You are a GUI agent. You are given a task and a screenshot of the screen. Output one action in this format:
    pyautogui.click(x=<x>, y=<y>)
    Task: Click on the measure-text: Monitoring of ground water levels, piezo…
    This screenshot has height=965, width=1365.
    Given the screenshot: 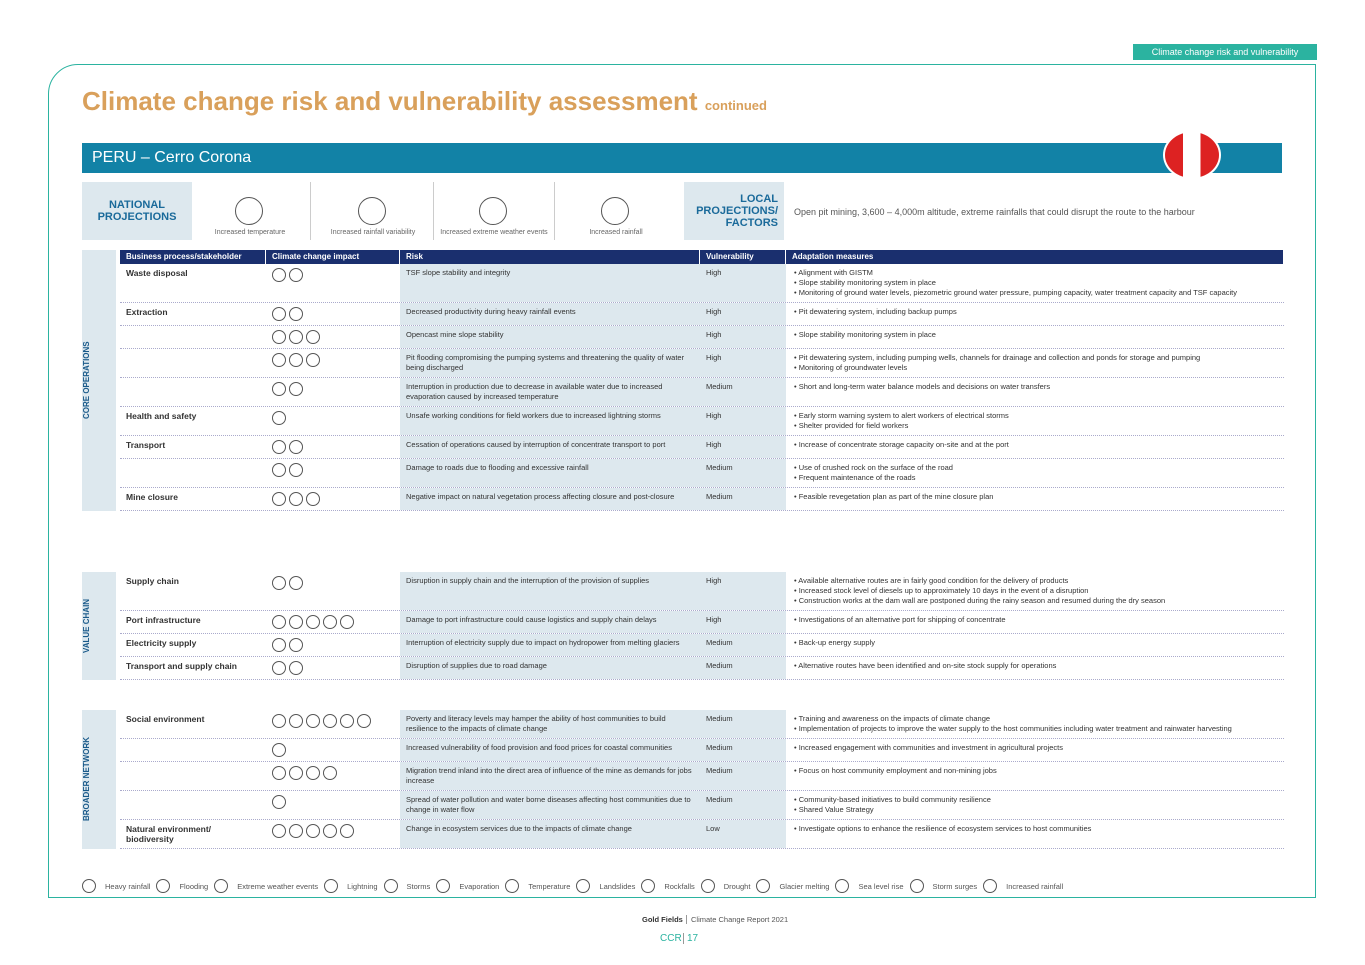 What is the action you would take?
    pyautogui.click(x=1017, y=292)
    